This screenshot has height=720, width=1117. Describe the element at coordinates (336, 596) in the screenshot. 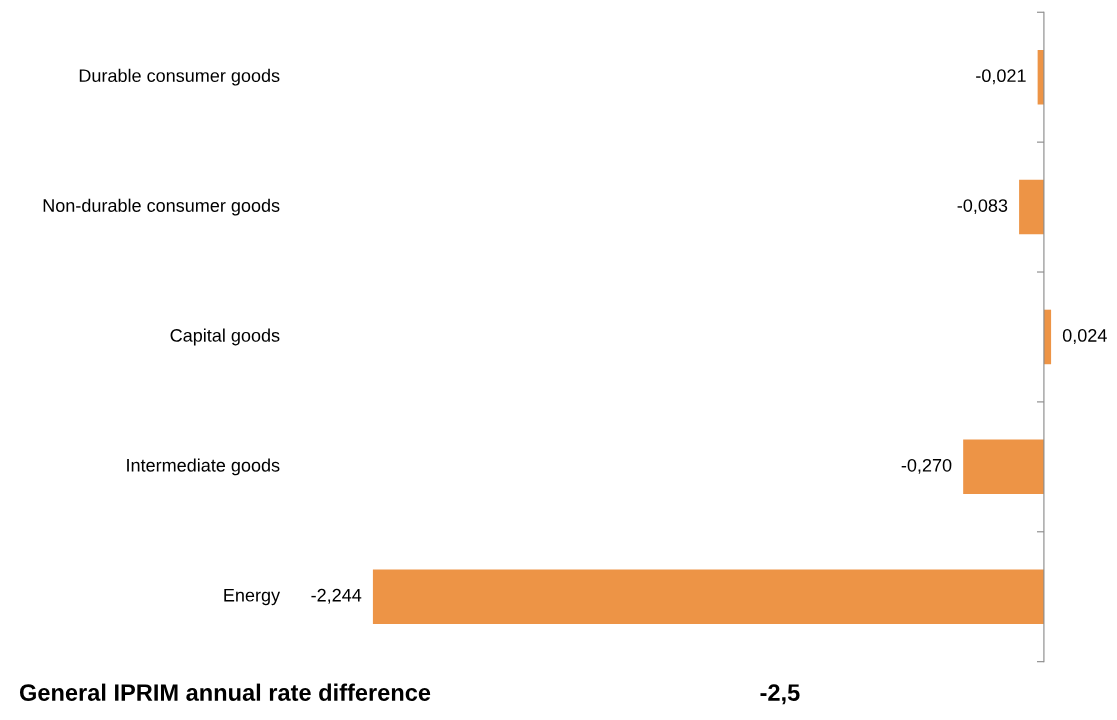

I see `data-label: -2,244` at that location.